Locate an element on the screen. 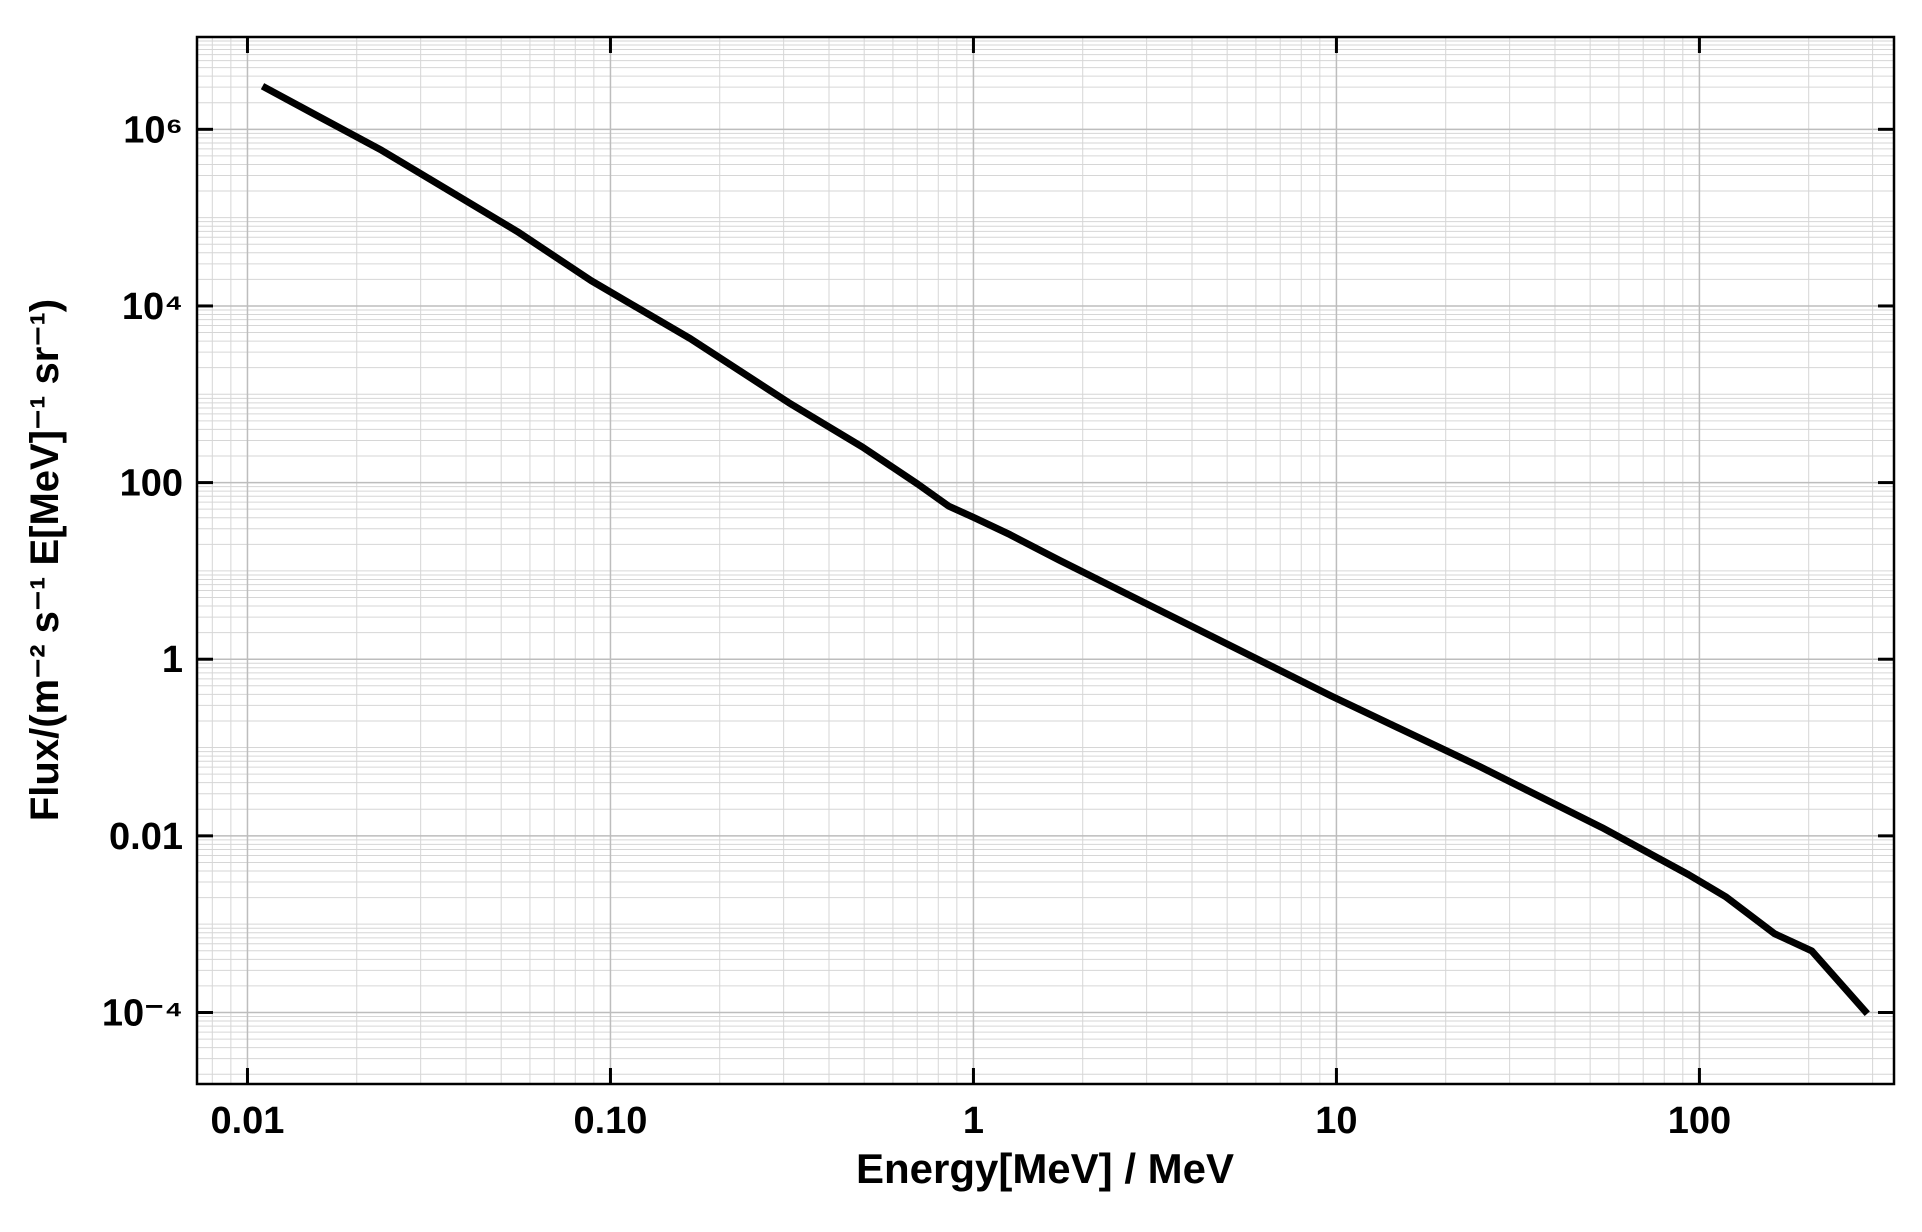  x-tick-label: 0.10 is located at coordinates (610, 1121).